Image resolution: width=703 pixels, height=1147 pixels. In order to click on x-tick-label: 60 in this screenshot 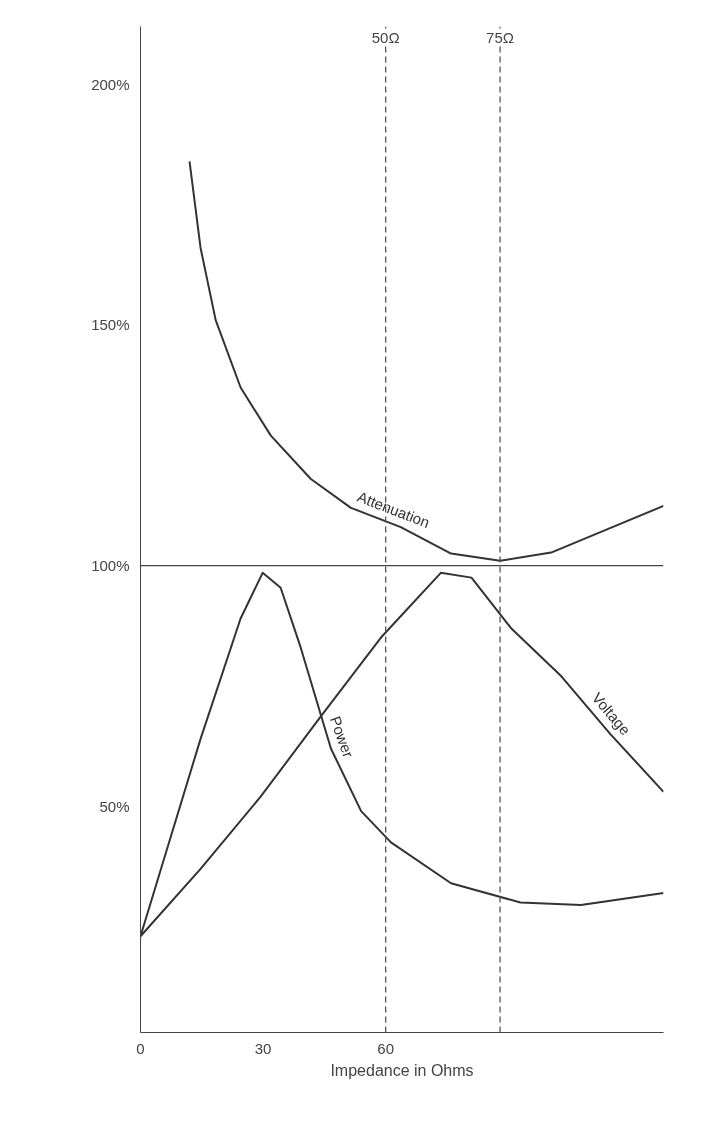, I will do `click(385, 1048)`.